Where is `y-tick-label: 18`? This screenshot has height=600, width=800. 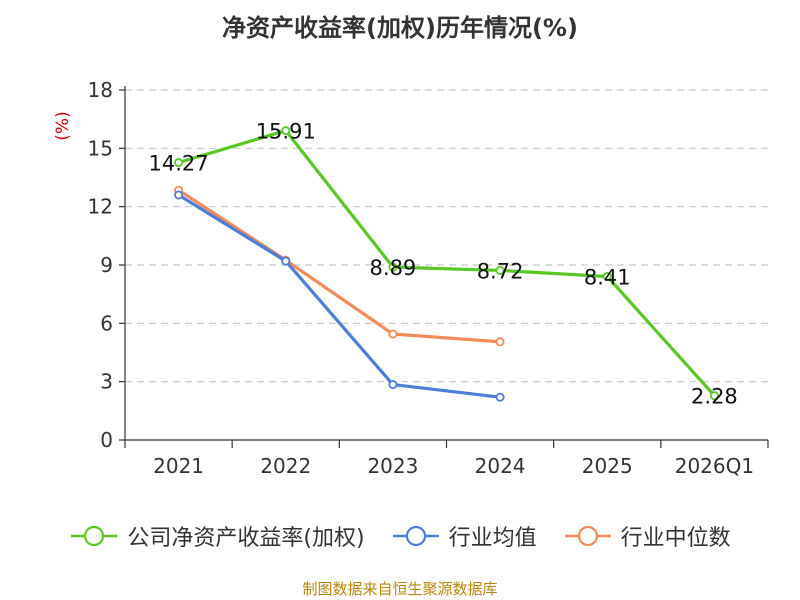 y-tick-label: 18 is located at coordinates (100, 90).